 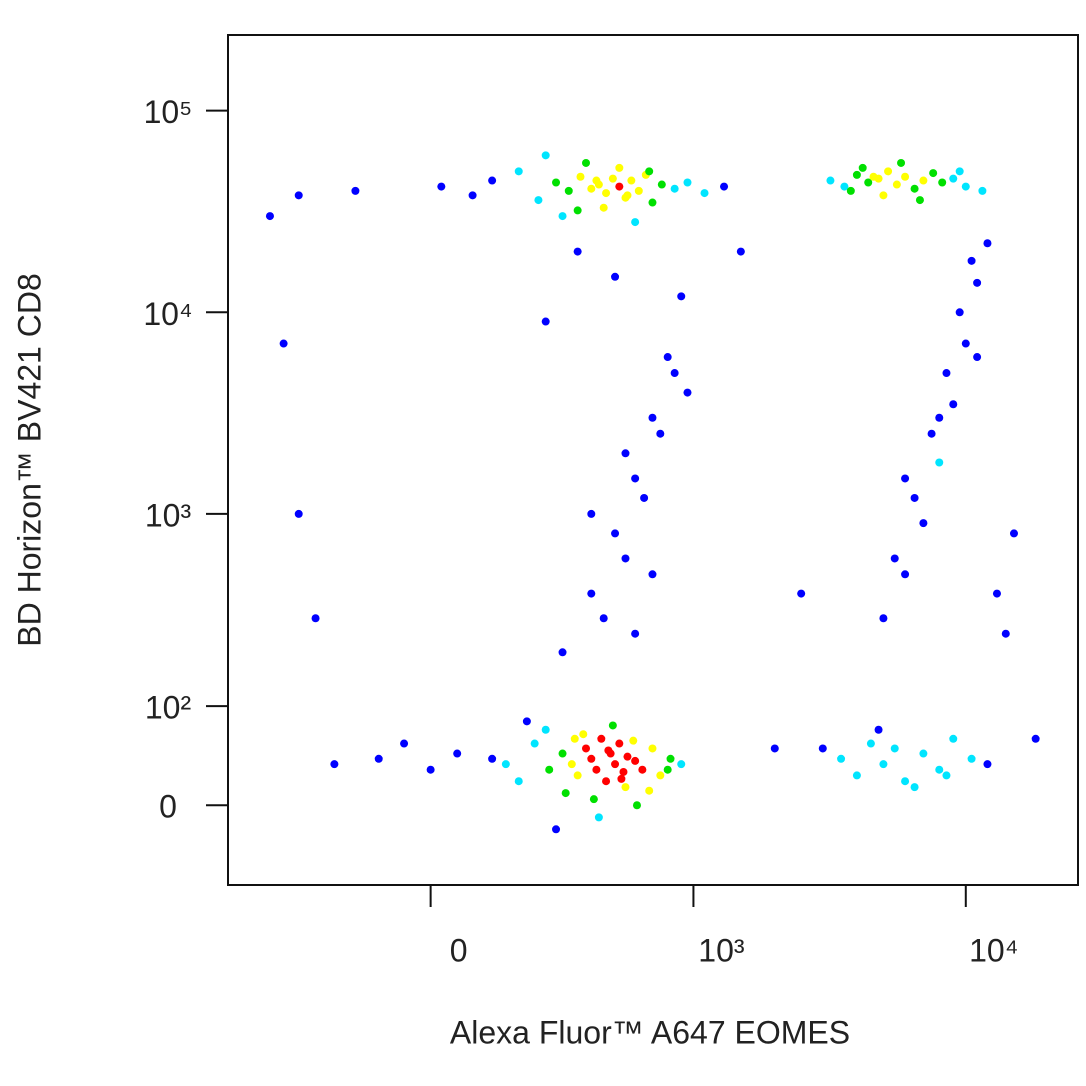 I want to click on y-tick-label: 10⁴, so click(x=167, y=314).